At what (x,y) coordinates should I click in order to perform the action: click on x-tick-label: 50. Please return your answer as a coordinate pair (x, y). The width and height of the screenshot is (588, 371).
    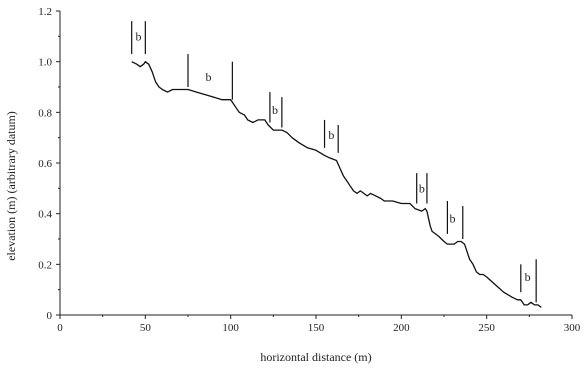
    Looking at the image, I should click on (146, 328).